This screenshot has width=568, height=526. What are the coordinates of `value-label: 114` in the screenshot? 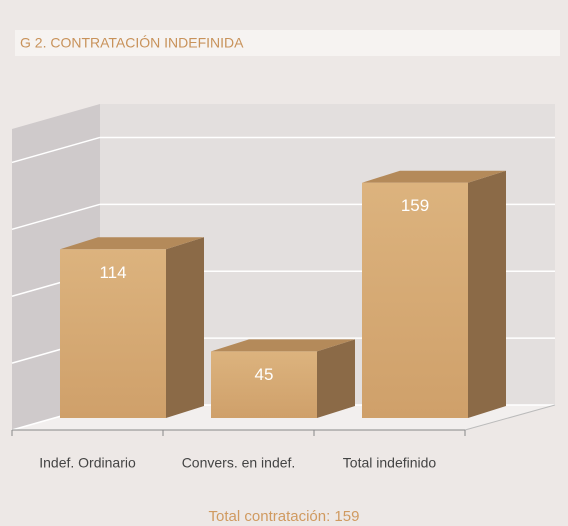 It's located at (112, 272).